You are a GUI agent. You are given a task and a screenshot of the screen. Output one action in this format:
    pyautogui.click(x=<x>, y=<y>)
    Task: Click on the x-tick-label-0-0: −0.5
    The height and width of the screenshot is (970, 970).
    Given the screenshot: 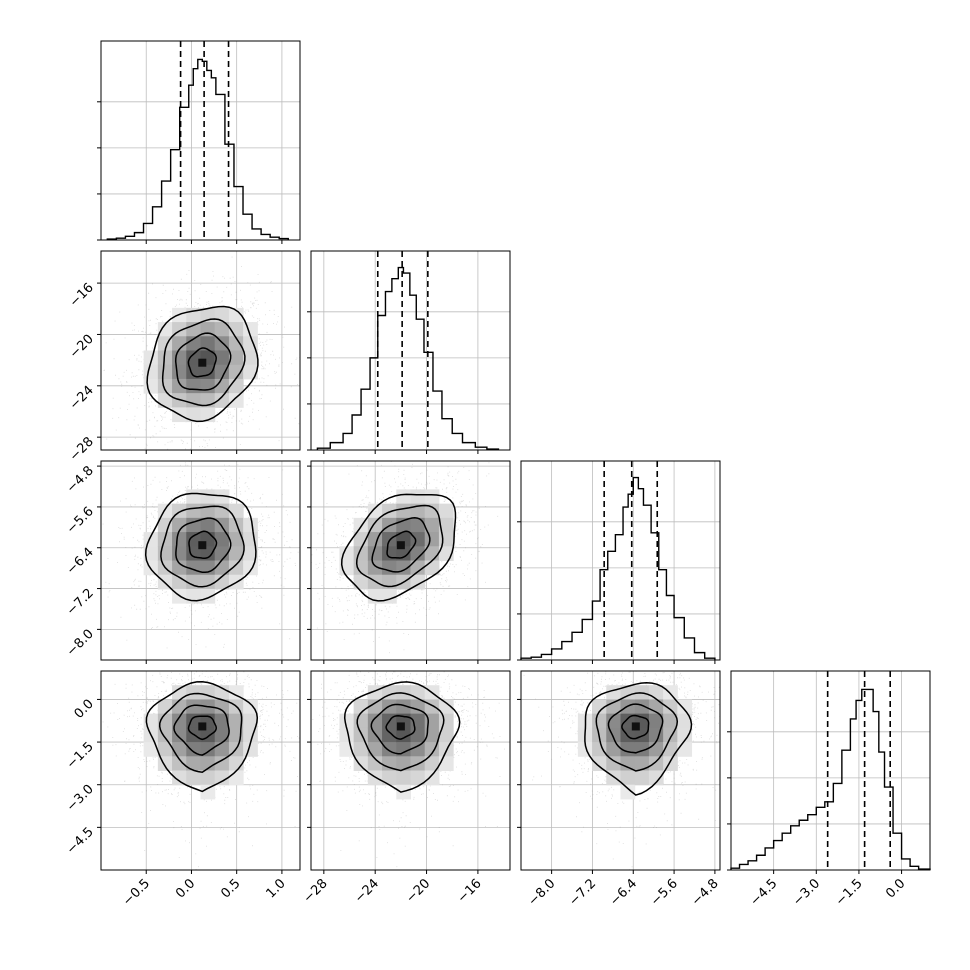 What is the action you would take?
    pyautogui.click(x=136, y=892)
    